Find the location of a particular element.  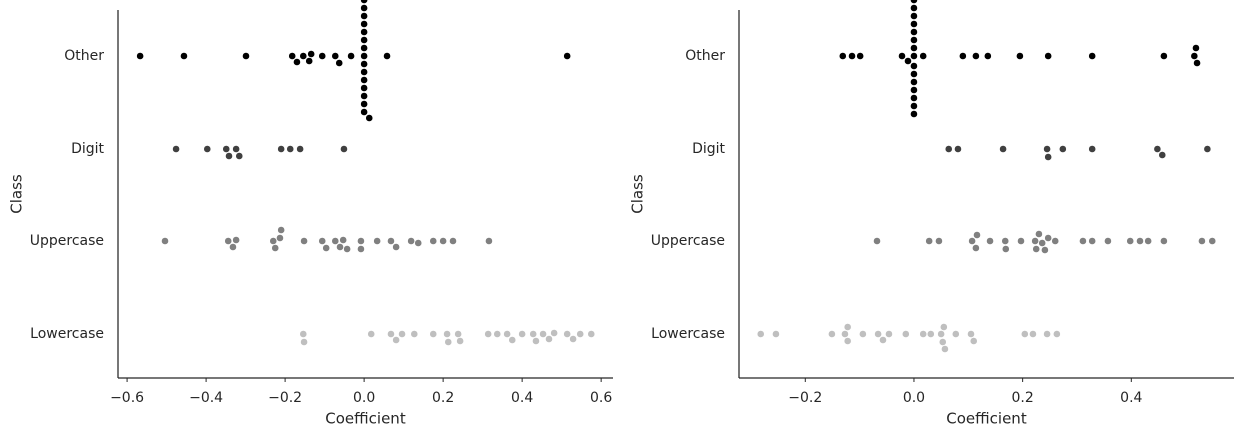

y-tick-label: Digit is located at coordinates (87, 149).